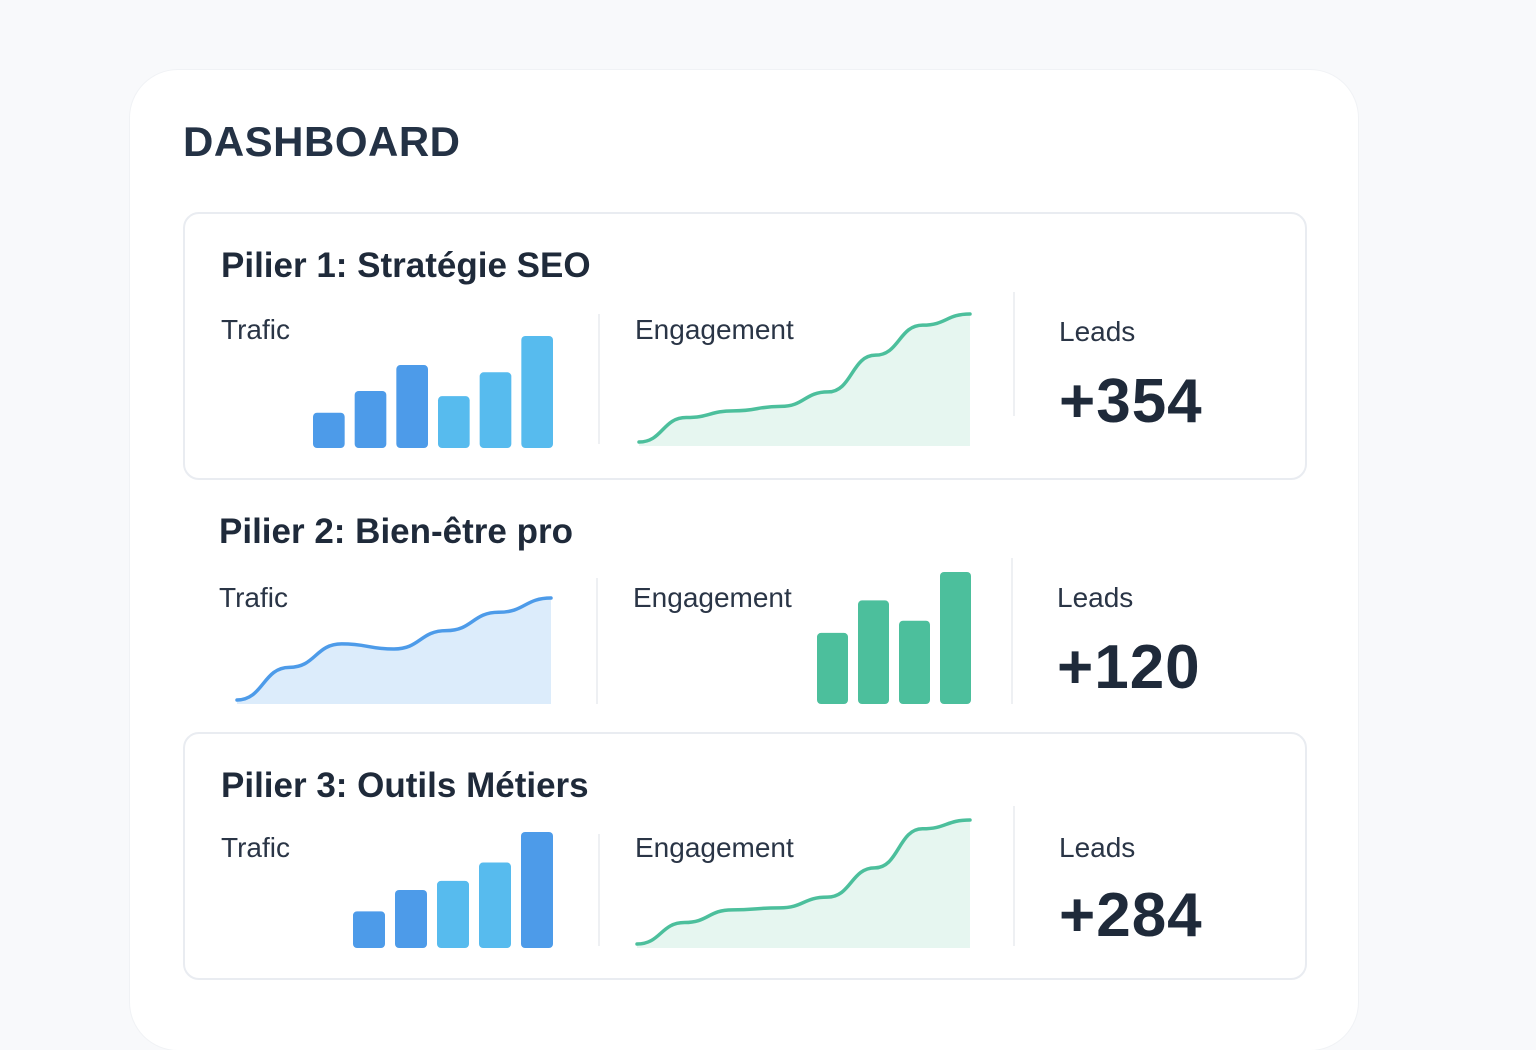 Image resolution: width=1536 pixels, height=1050 pixels. I want to click on pillar-title: Pilier 1: Stratégie SEO, so click(406, 265).